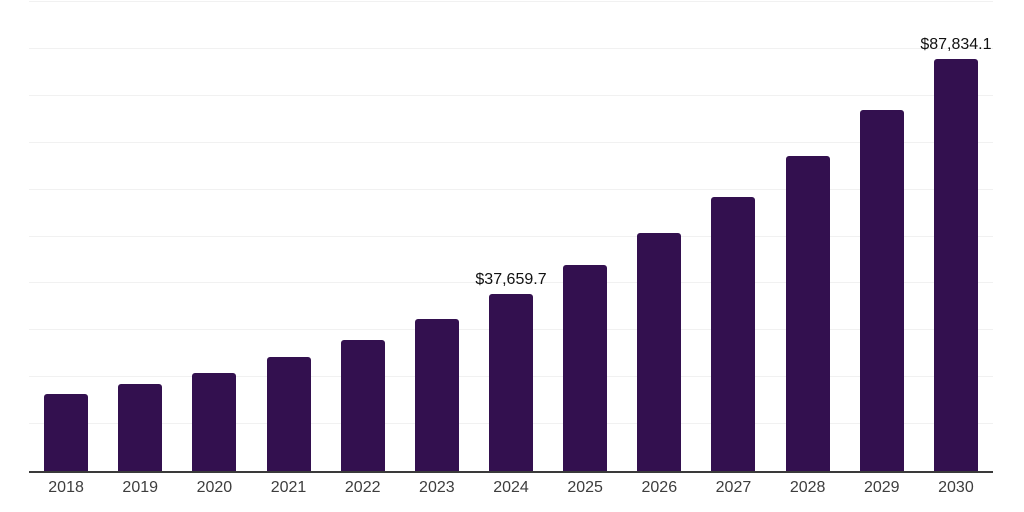 The image size is (1024, 512). What do you see at coordinates (362, 487) in the screenshot?
I see `x-tick-2022: 2022` at bounding box center [362, 487].